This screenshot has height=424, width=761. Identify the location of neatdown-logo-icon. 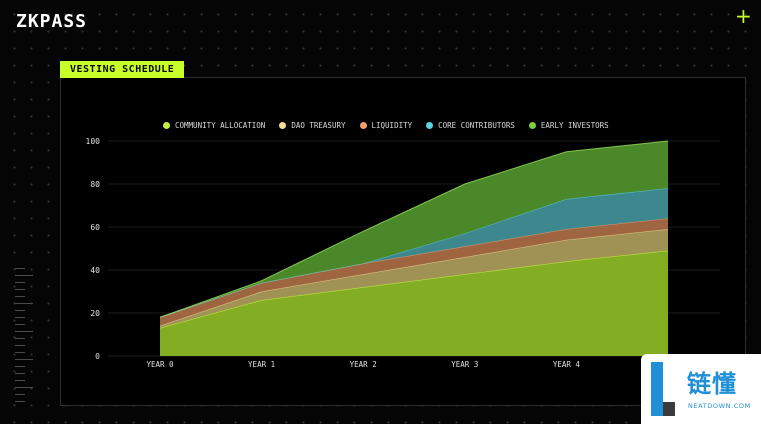
(663, 389).